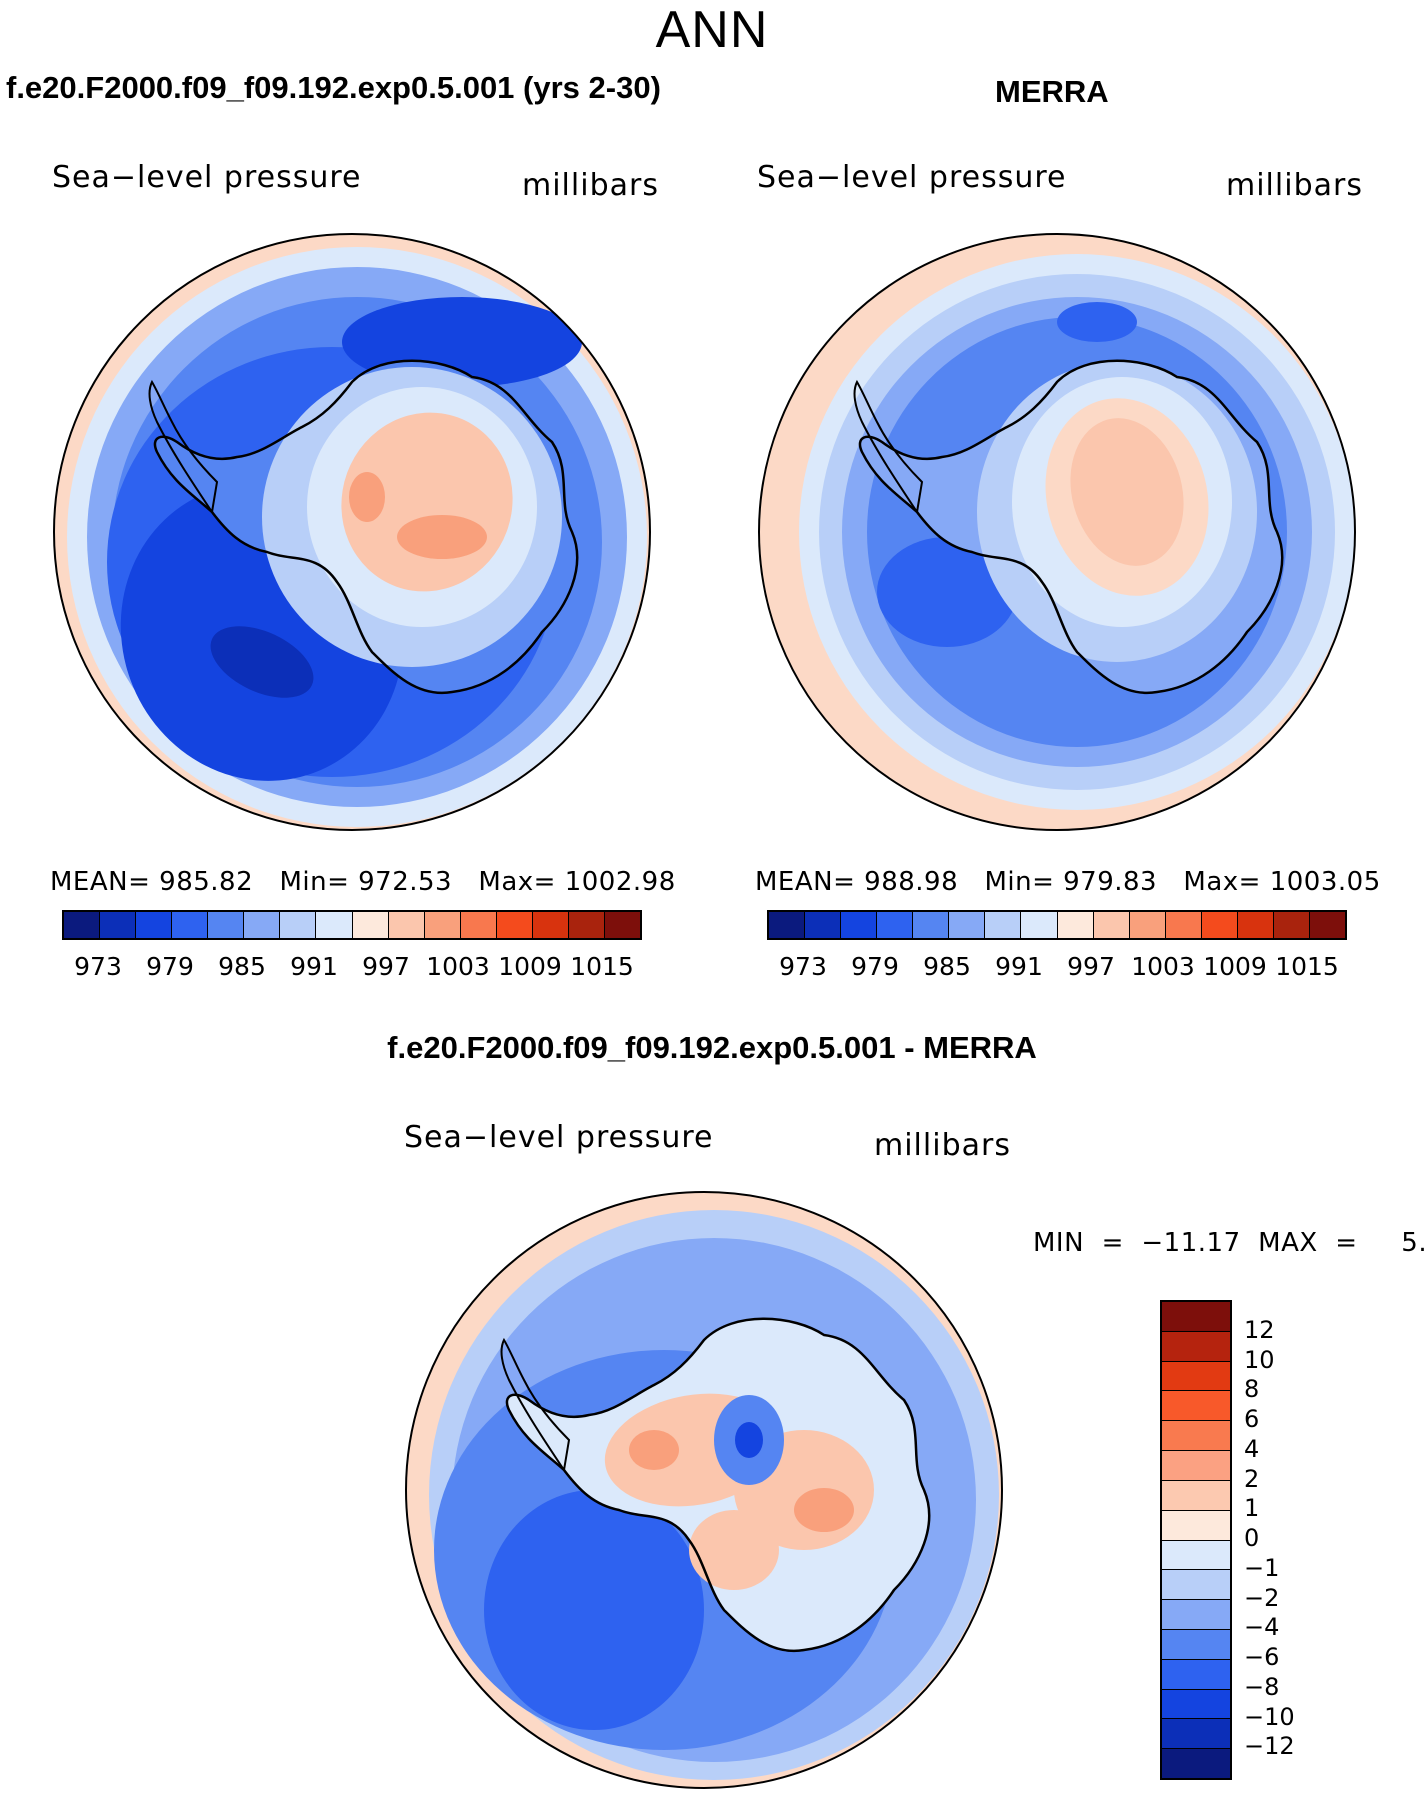 The width and height of the screenshot is (1424, 1799). Describe the element at coordinates (1052, 91) in the screenshot. I see `obs-panel-title: MERRA` at that location.